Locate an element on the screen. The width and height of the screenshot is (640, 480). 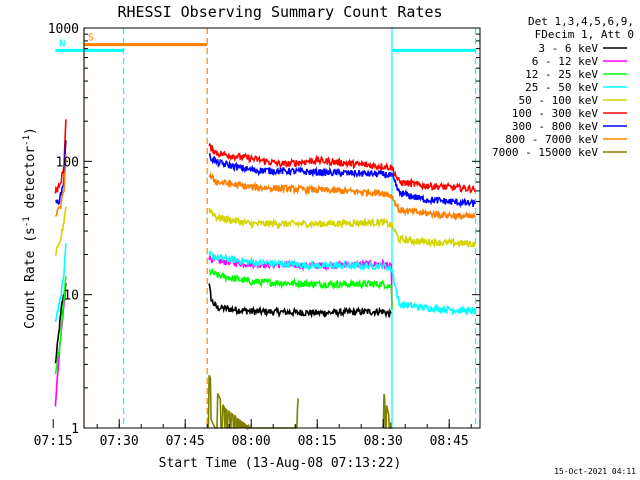
interval-label-0: S is located at coordinates (91, 38).